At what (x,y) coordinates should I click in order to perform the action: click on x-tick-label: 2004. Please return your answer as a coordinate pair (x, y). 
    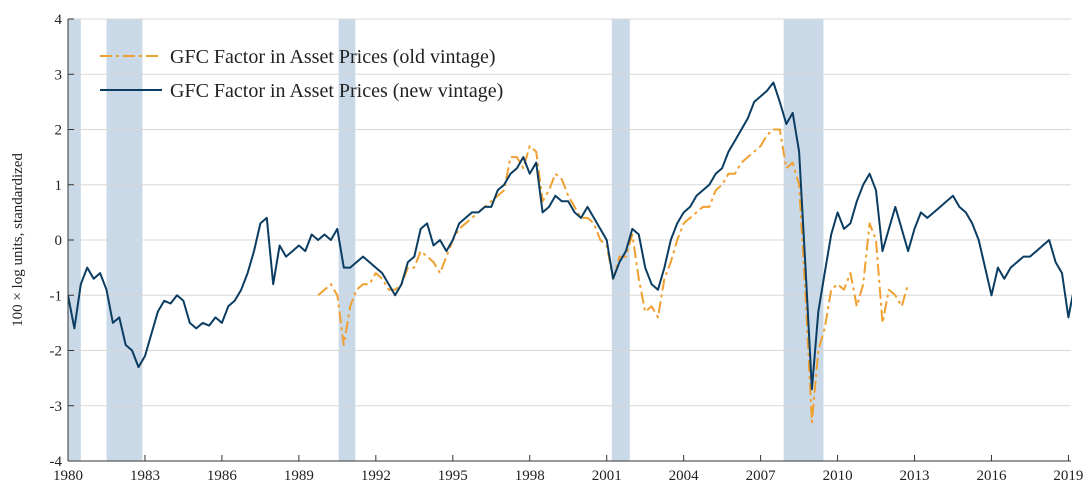
    Looking at the image, I should click on (684, 476).